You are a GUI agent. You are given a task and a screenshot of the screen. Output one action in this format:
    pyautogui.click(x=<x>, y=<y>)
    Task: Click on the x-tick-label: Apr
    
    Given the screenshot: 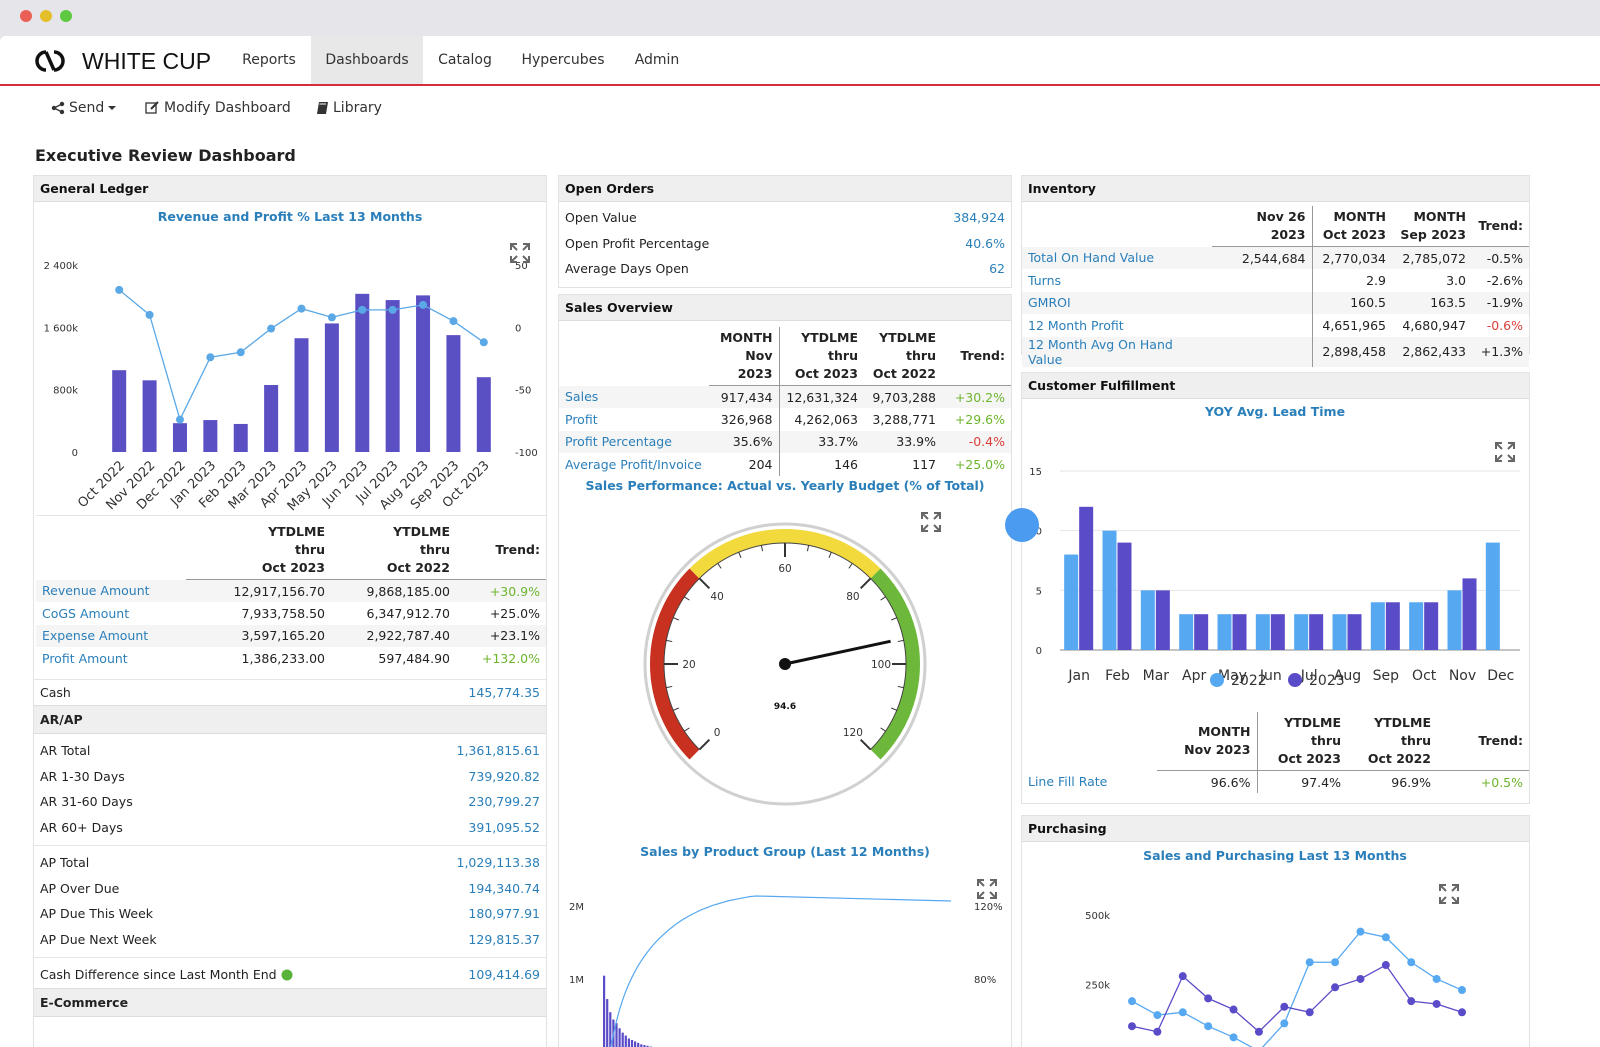 What is the action you would take?
    pyautogui.click(x=1194, y=676)
    